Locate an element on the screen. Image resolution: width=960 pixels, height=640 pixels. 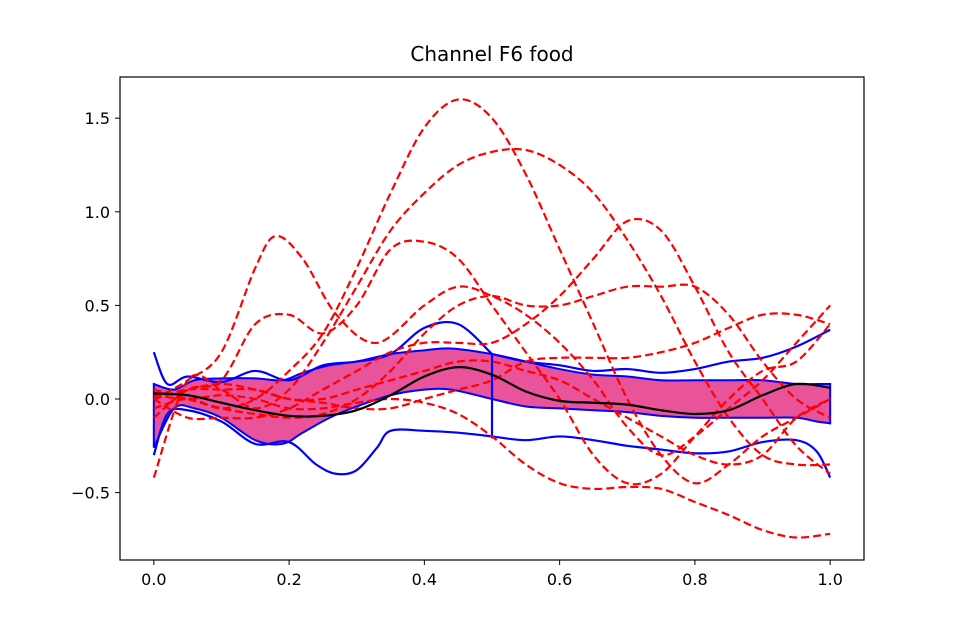
median-layer is located at coordinates (492, 392).